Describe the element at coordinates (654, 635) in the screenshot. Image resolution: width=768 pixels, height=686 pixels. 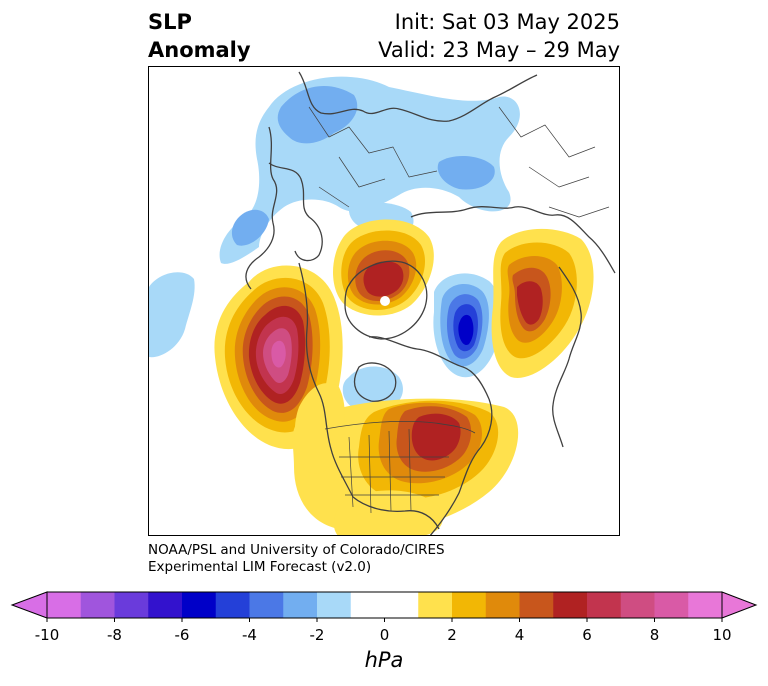
I see `colorbar-tick-label: 8` at that location.